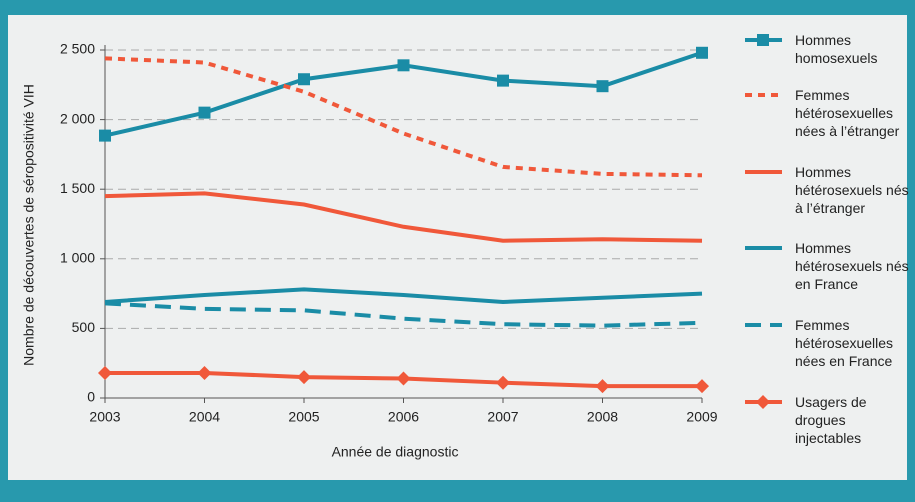  Describe the element at coordinates (852, 190) in the screenshot. I see `legend-label: Hommes hétérosexuels nés à l’étranger` at that location.